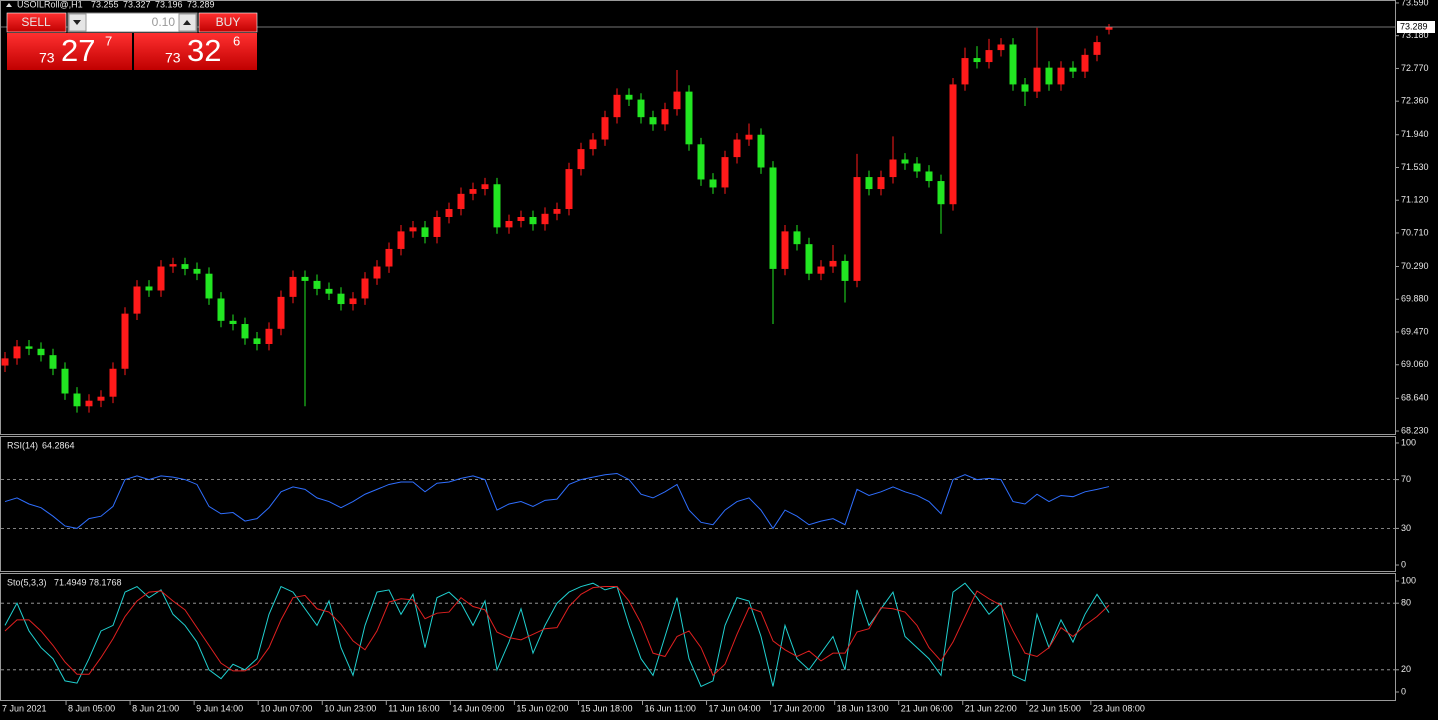 This screenshot has height=720, width=1438. I want to click on x-tick-label: 11 Jun 16:00, so click(413, 708).